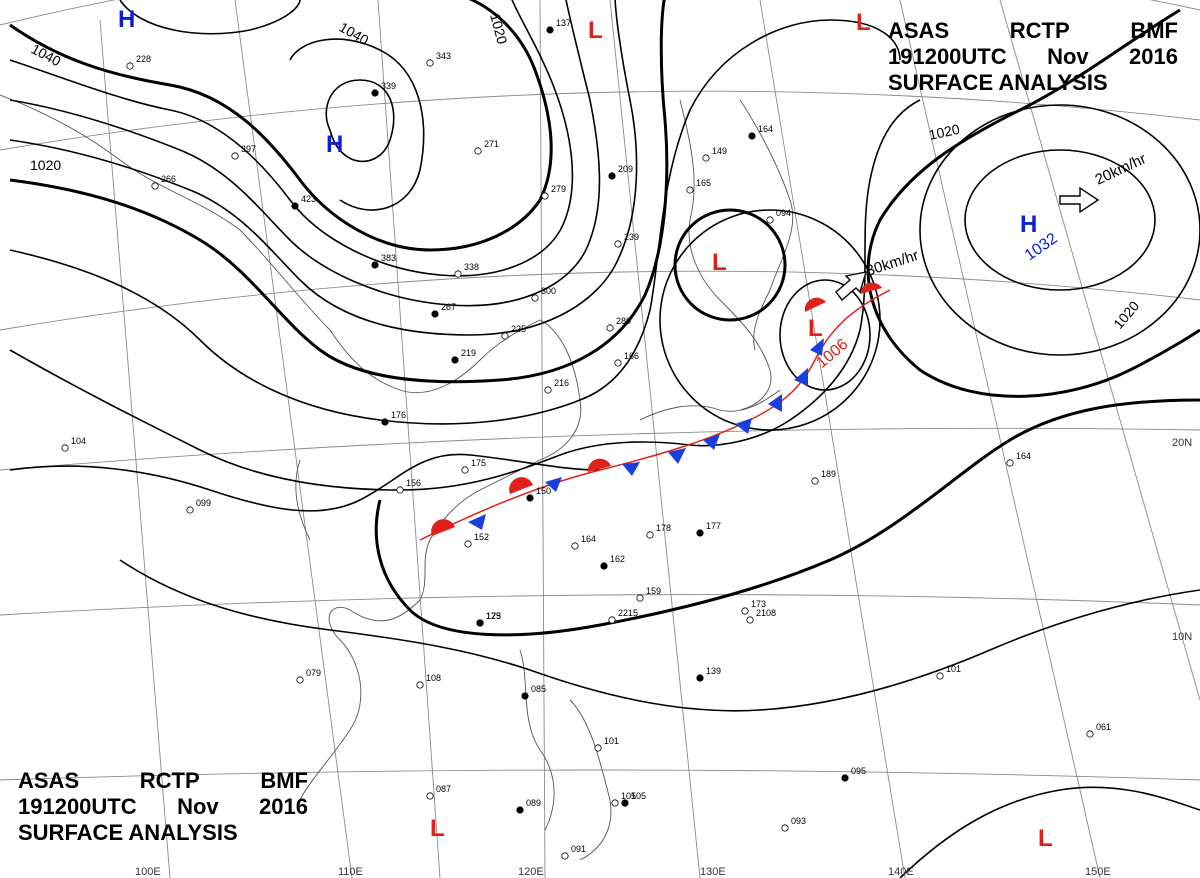 This screenshot has height=878, width=1200. What do you see at coordinates (1103, 727) in the screenshot?
I see `station-pressure-label: 061` at bounding box center [1103, 727].